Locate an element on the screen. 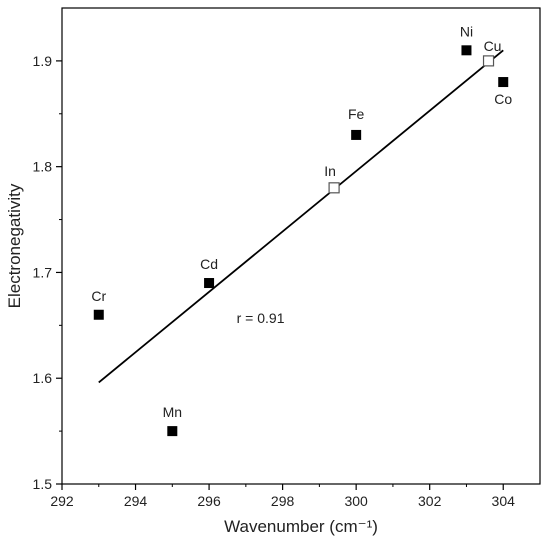 Image resolution: width=550 pixels, height=544 pixels. x-axis-title: Wavenumber (cm⁻¹) is located at coordinates (301, 526).